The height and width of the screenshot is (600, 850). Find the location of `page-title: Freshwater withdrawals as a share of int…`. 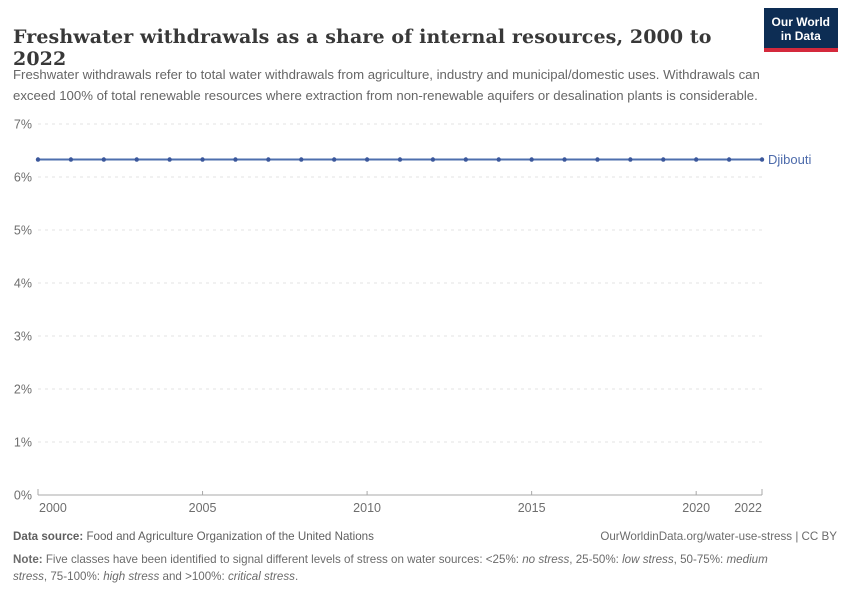

page-title: Freshwater withdrawals as a share of int… is located at coordinates (362, 47).